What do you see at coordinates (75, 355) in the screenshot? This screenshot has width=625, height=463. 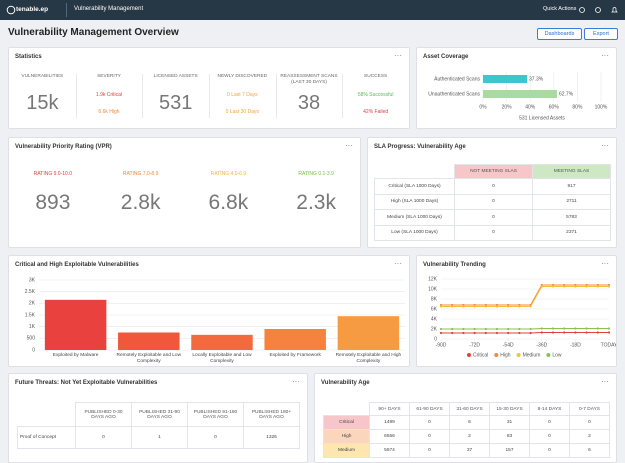 I see `x-tick-label: Exploited by Malware` at bounding box center [75, 355].